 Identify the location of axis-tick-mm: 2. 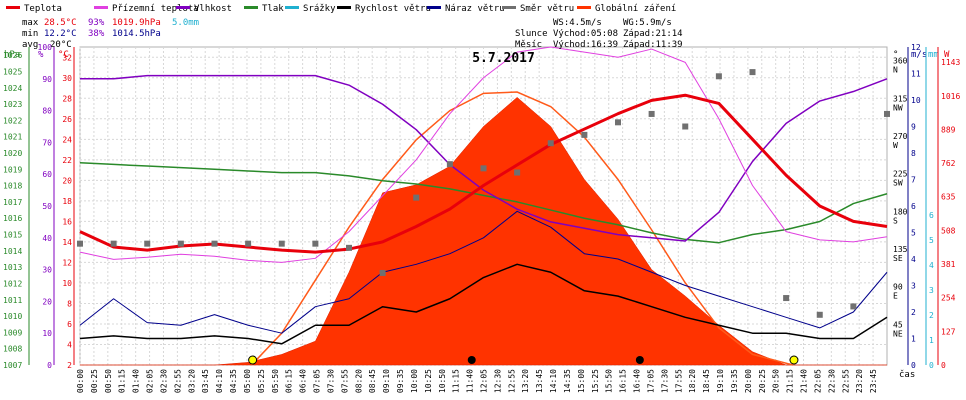
(931, 315).